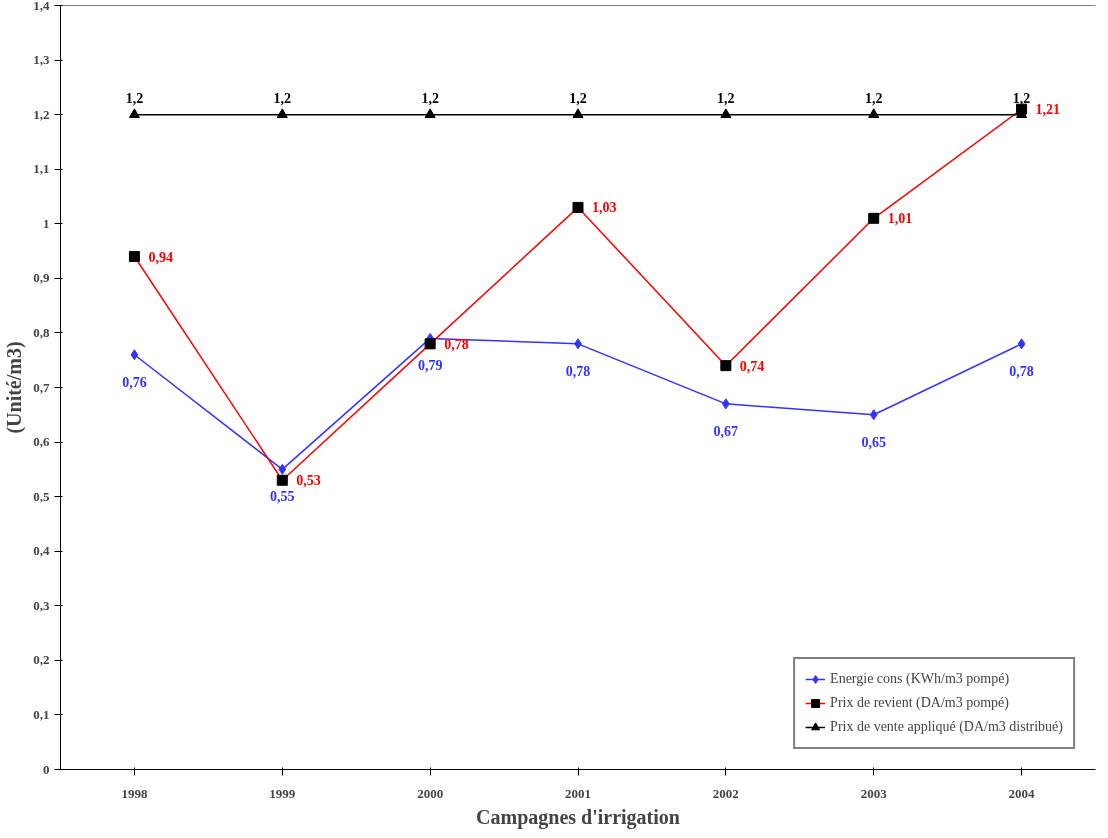 The image size is (1108, 838). Describe the element at coordinates (604, 208) in the screenshot. I see `data-label: 1,03` at that location.